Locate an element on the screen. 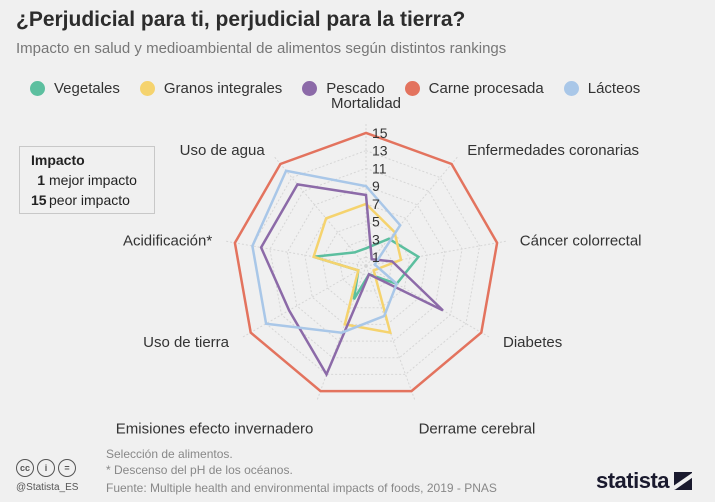 The height and width of the screenshot is (502, 715). axis-label: Acidificación* is located at coordinates (167, 240).